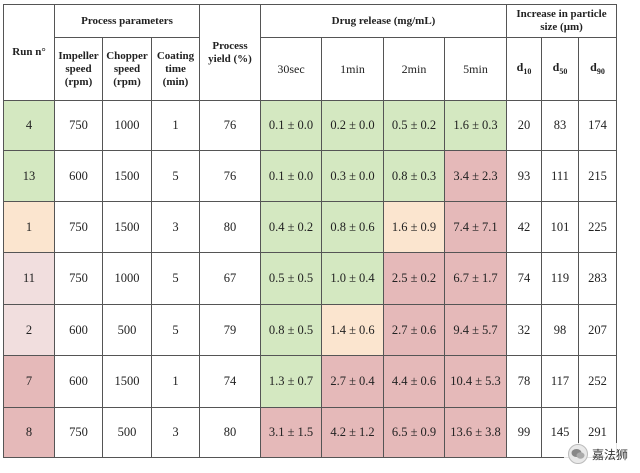 The width and height of the screenshot is (640, 473). Describe the element at coordinates (29, 432) in the screenshot. I see `run-cell: 8` at that location.